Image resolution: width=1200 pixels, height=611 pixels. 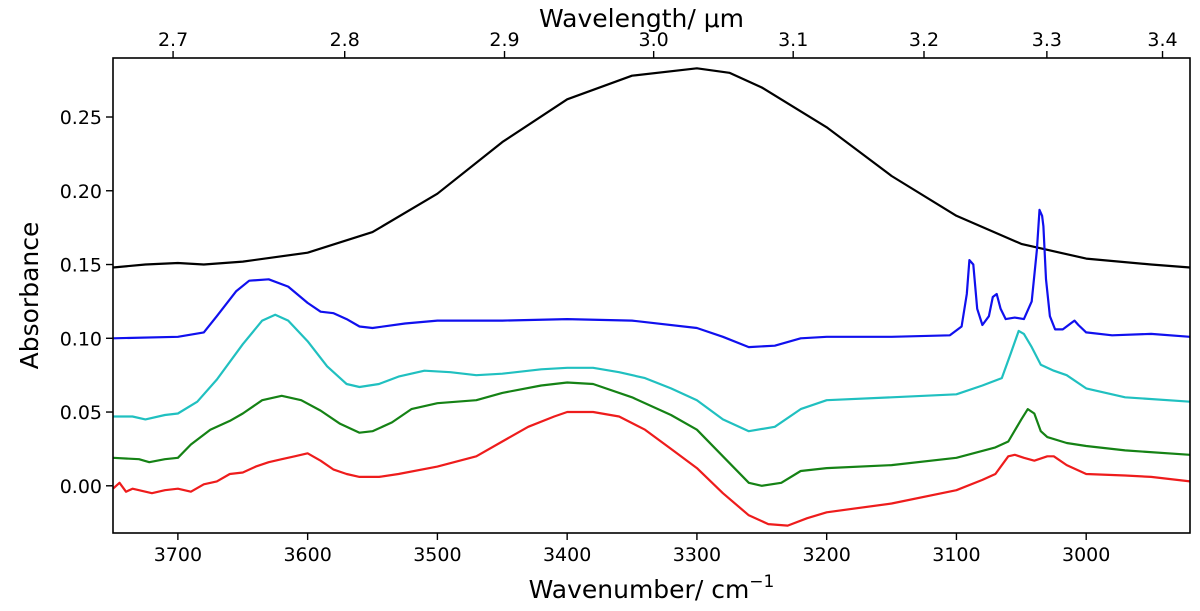 What do you see at coordinates (924, 40) in the screenshot?
I see `x2-tick-label: 3.2` at bounding box center [924, 40].